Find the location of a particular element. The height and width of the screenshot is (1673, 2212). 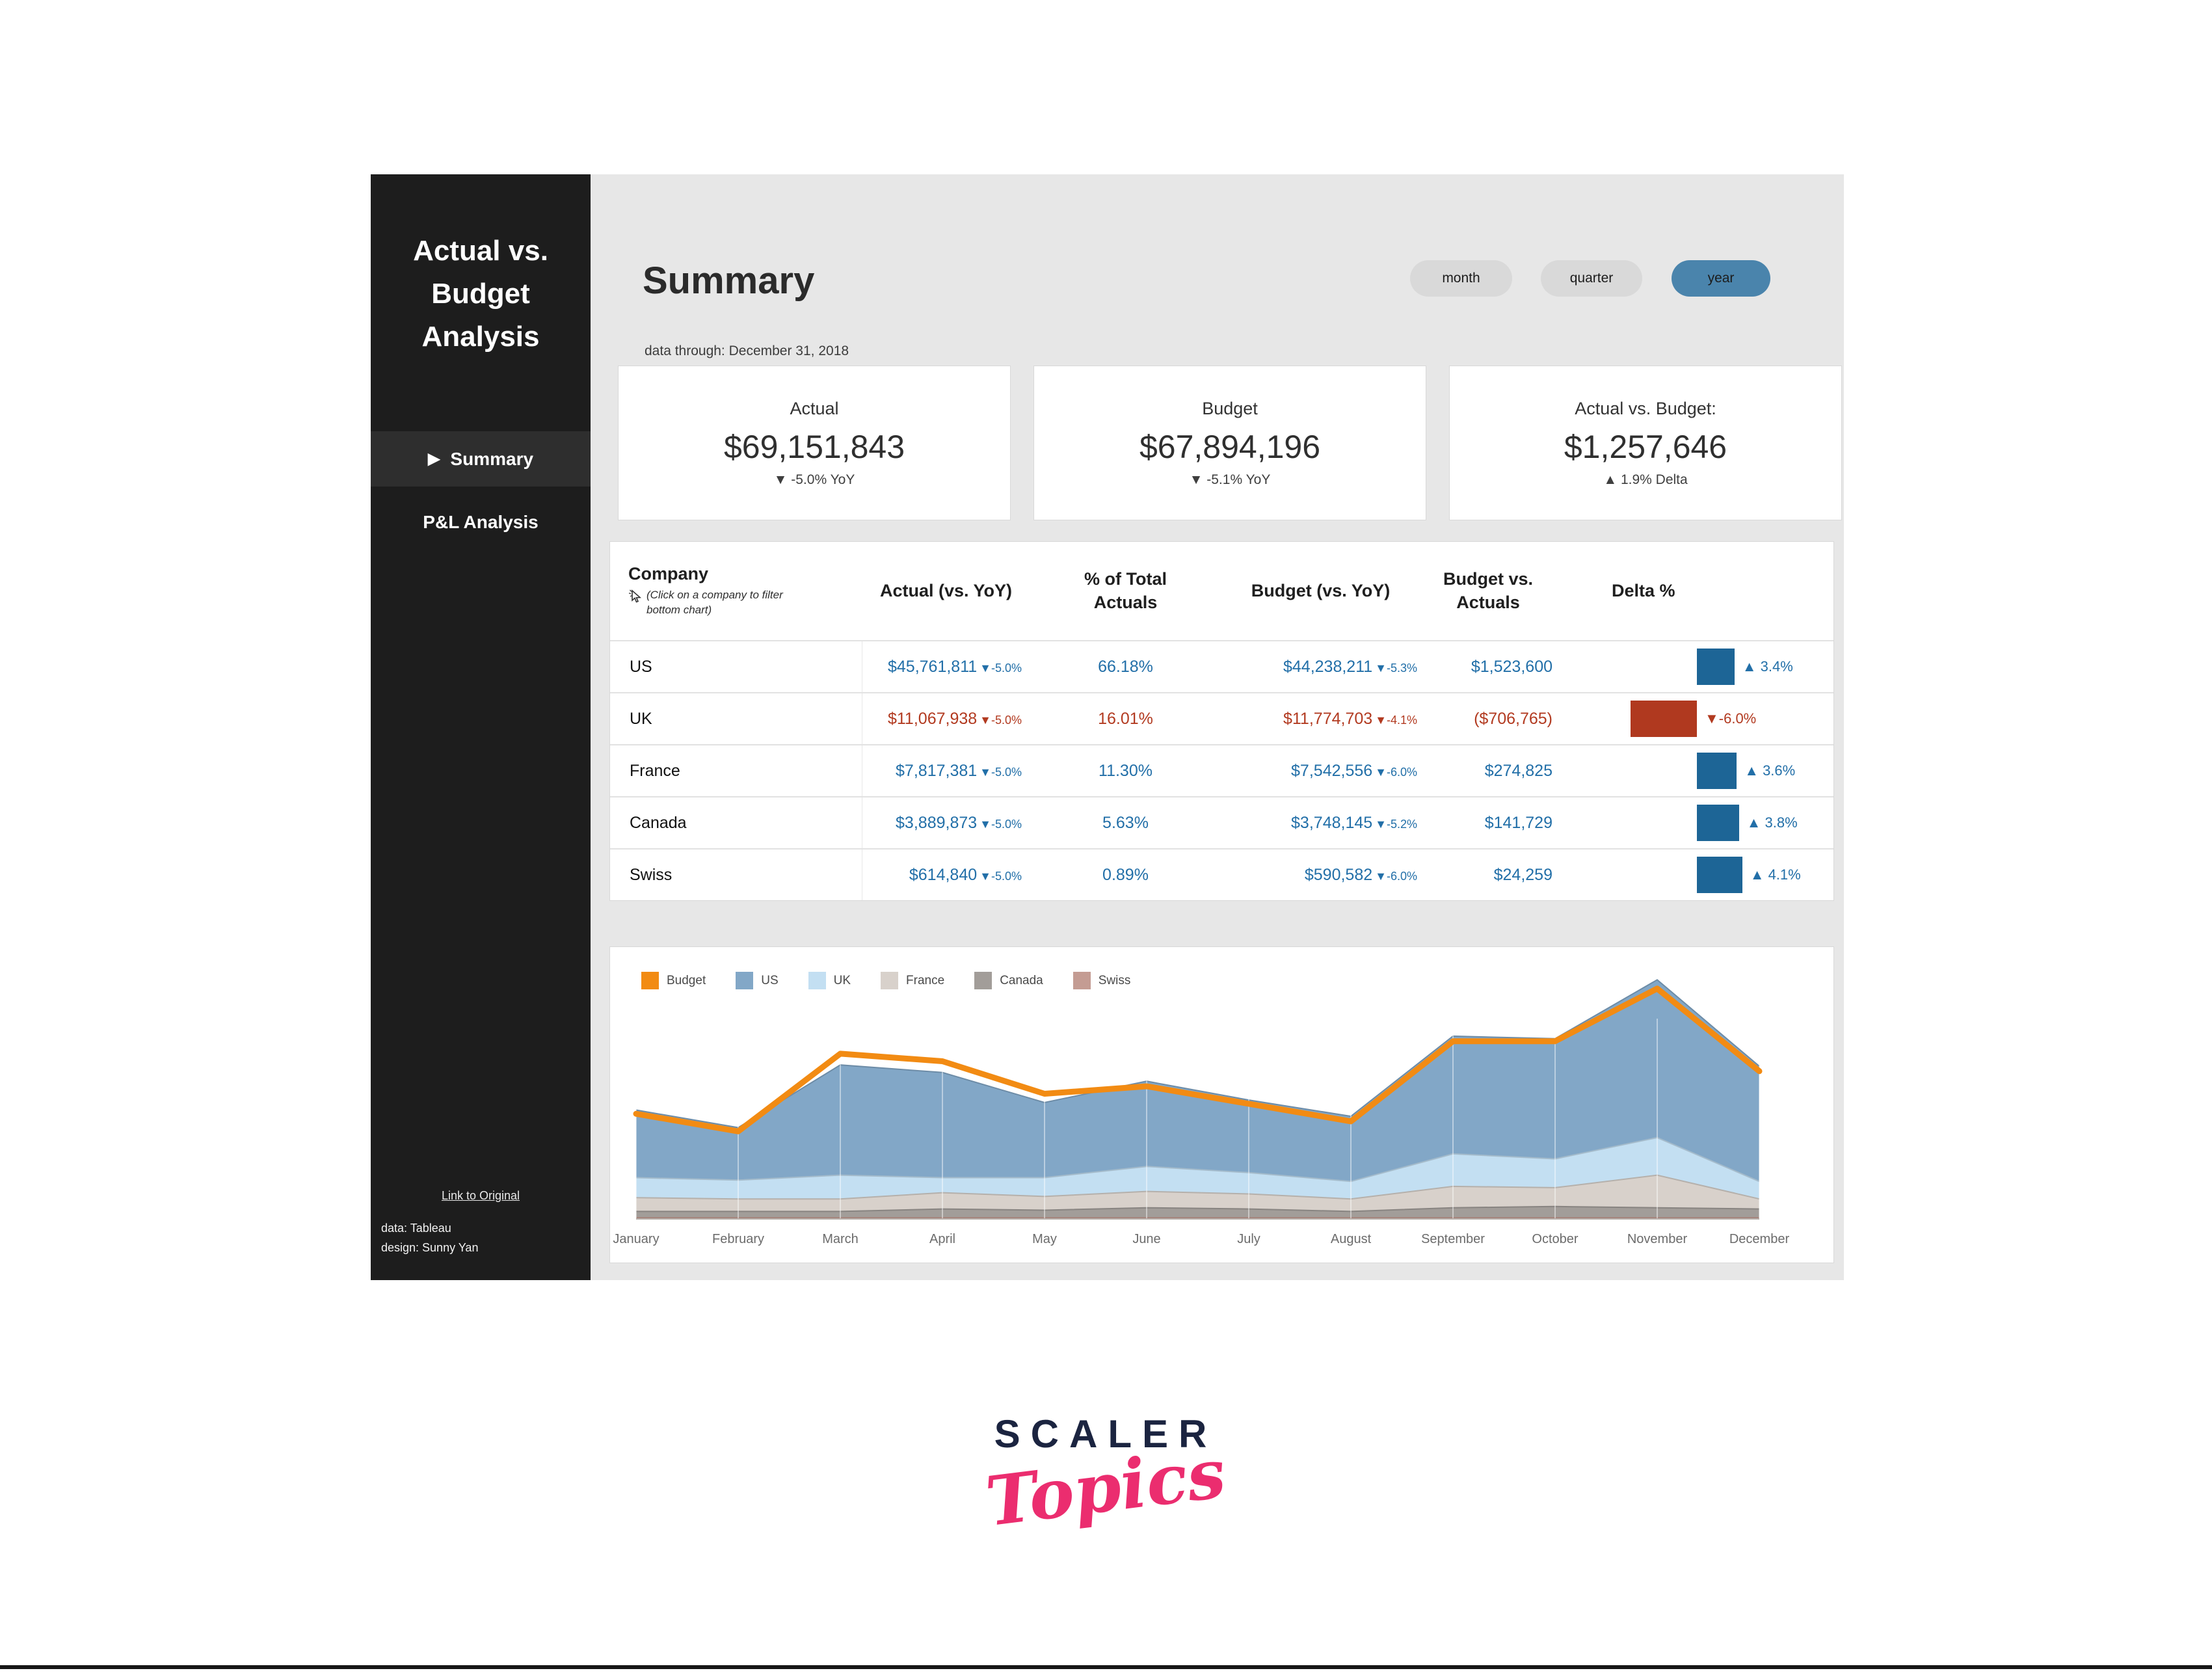

sidebar-item-pl-analysis: P&L Analysis is located at coordinates (481, 522).